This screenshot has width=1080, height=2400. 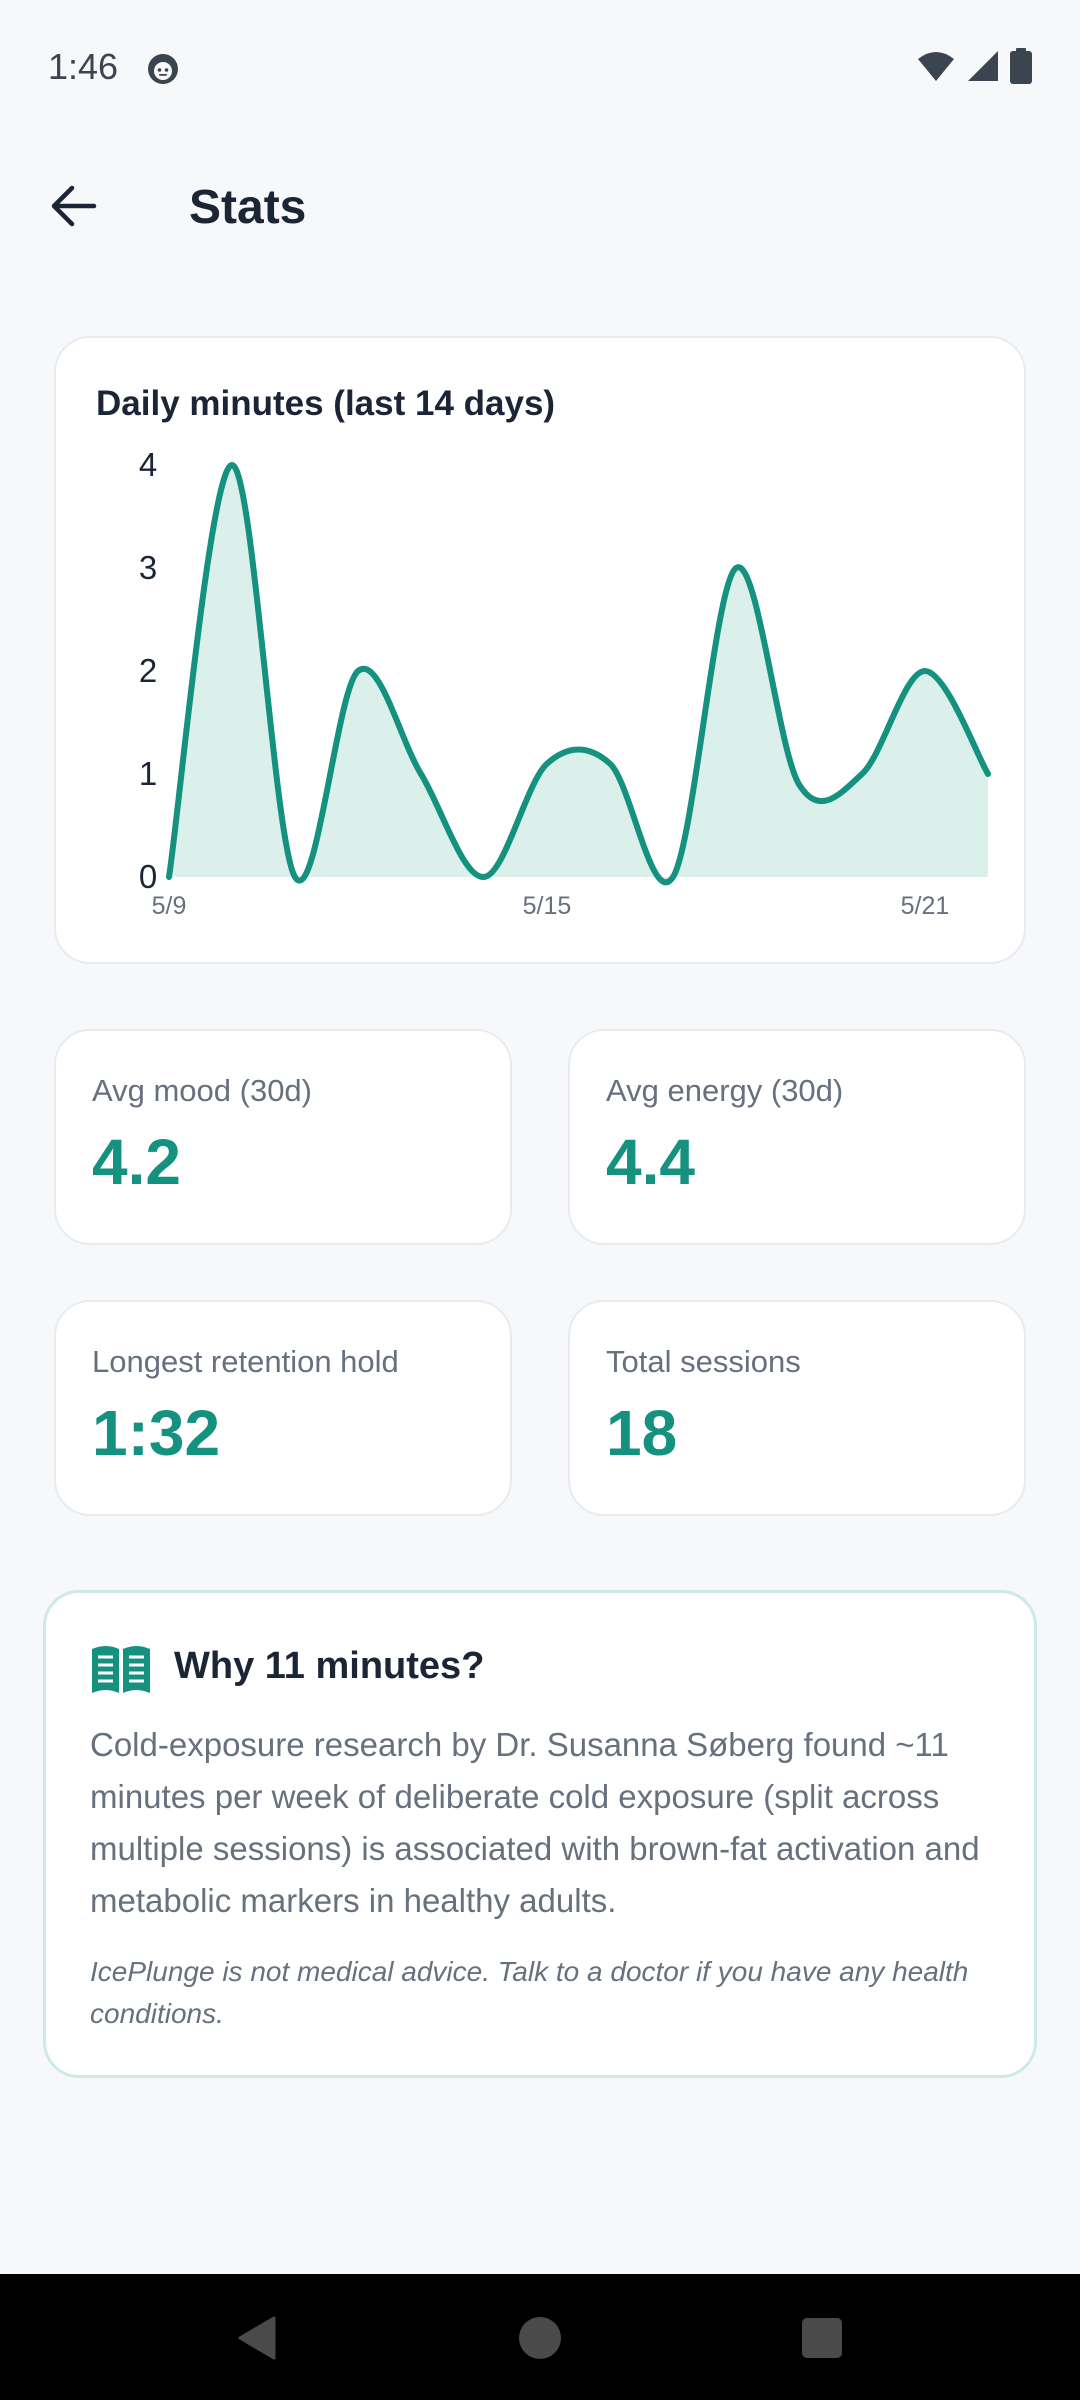 I want to click on chart-title: Daily minutes (last 14 days), so click(x=326, y=403).